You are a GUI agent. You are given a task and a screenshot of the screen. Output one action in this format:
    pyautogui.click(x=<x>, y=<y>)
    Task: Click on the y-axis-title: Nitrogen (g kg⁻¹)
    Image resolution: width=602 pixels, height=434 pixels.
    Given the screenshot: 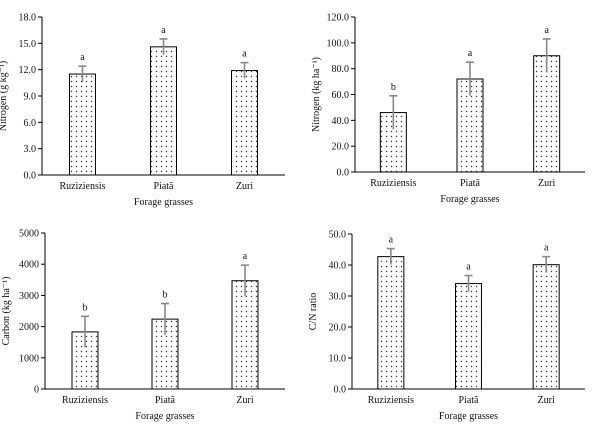 What is the action you would take?
    pyautogui.click(x=4, y=96)
    